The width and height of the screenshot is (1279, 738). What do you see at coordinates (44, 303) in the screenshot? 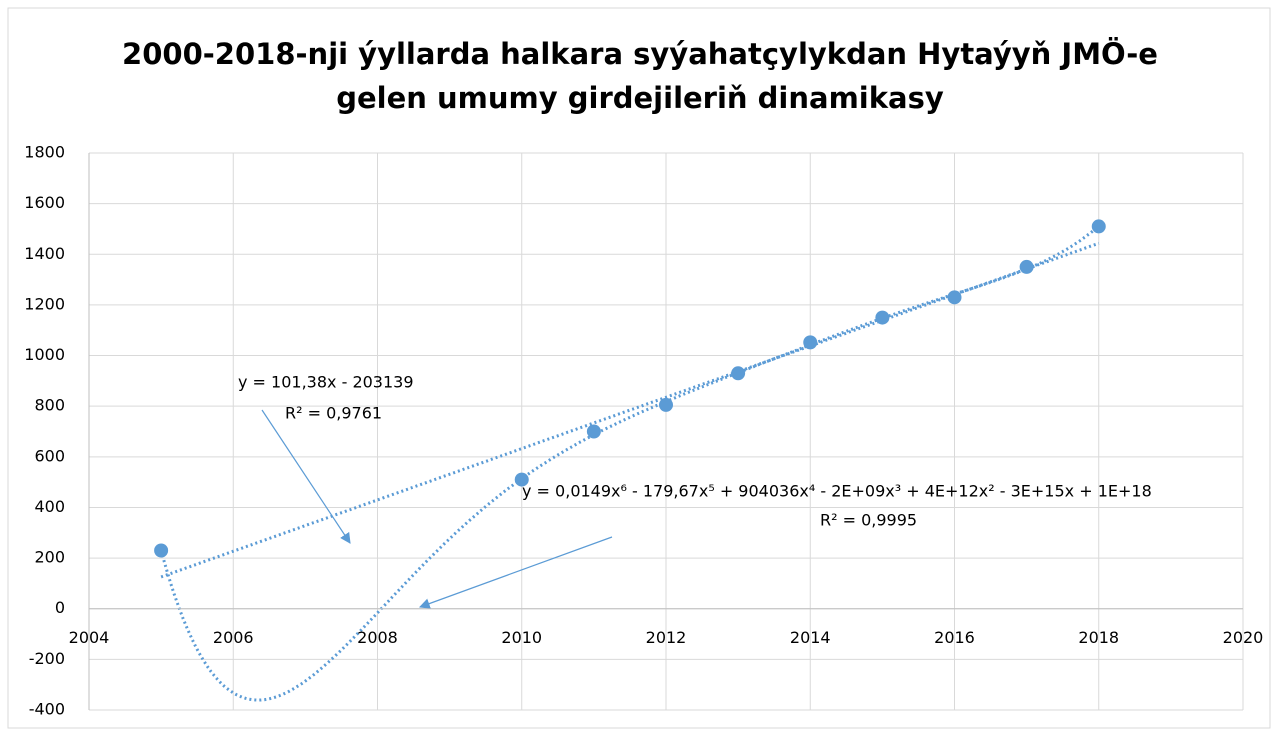
I see `y-tick-label: 1200` at bounding box center [44, 303].